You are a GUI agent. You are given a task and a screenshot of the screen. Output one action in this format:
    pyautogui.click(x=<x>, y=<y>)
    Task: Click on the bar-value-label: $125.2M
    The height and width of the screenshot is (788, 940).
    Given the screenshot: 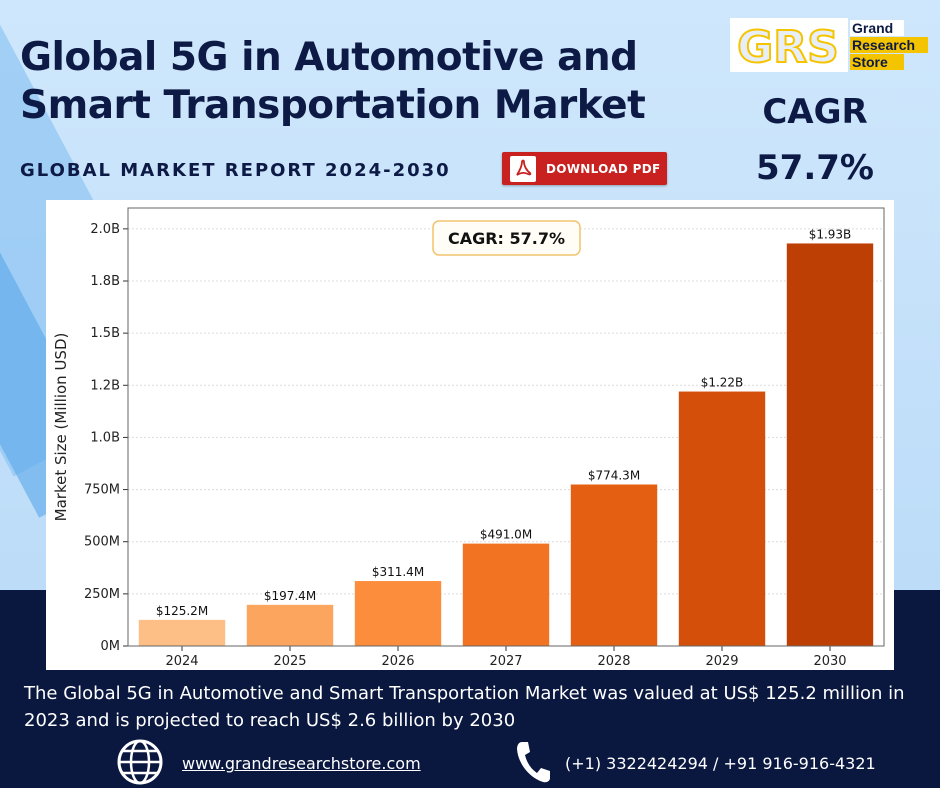 What is the action you would take?
    pyautogui.click(x=182, y=611)
    